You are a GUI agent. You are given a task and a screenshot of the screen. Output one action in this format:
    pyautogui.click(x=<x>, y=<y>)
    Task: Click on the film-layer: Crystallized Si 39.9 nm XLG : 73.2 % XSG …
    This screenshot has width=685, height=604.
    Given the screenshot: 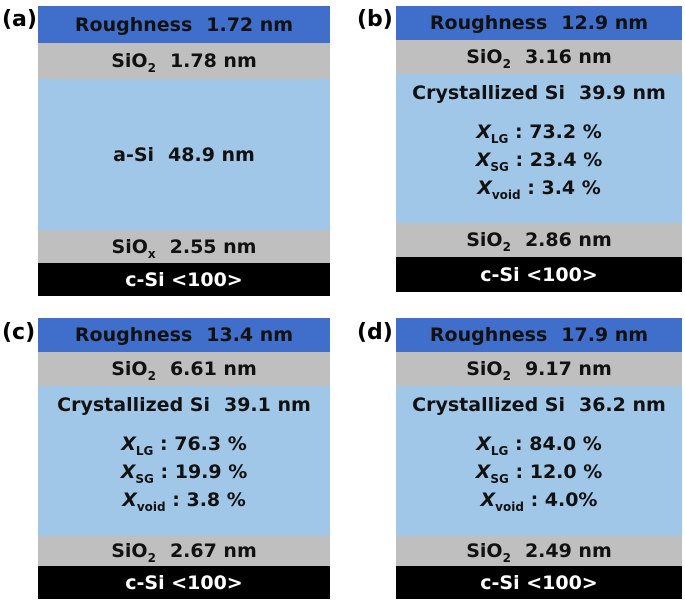 What is the action you would take?
    pyautogui.click(x=539, y=148)
    